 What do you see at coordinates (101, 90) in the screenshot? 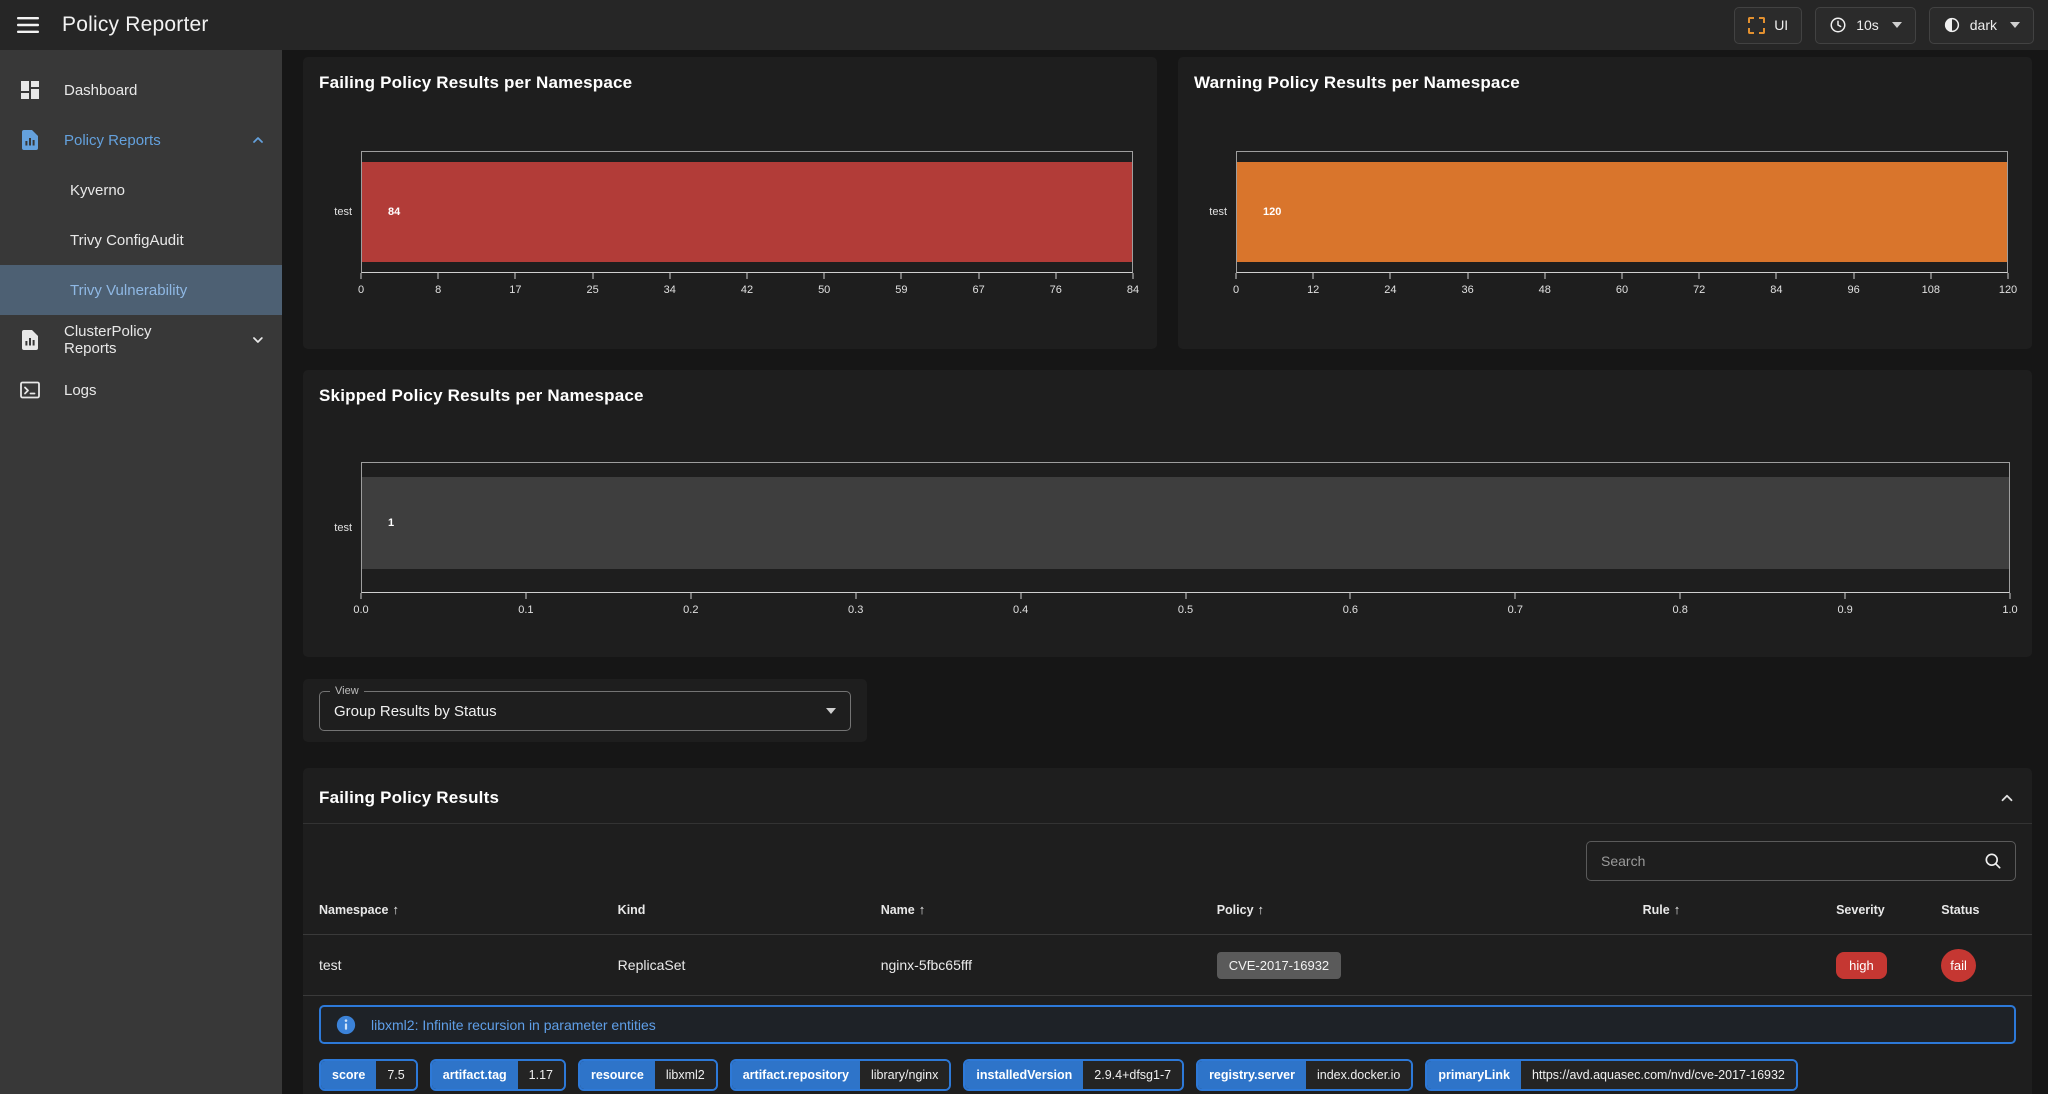
I see `sidebar-item-label: Dashboard` at bounding box center [101, 90].